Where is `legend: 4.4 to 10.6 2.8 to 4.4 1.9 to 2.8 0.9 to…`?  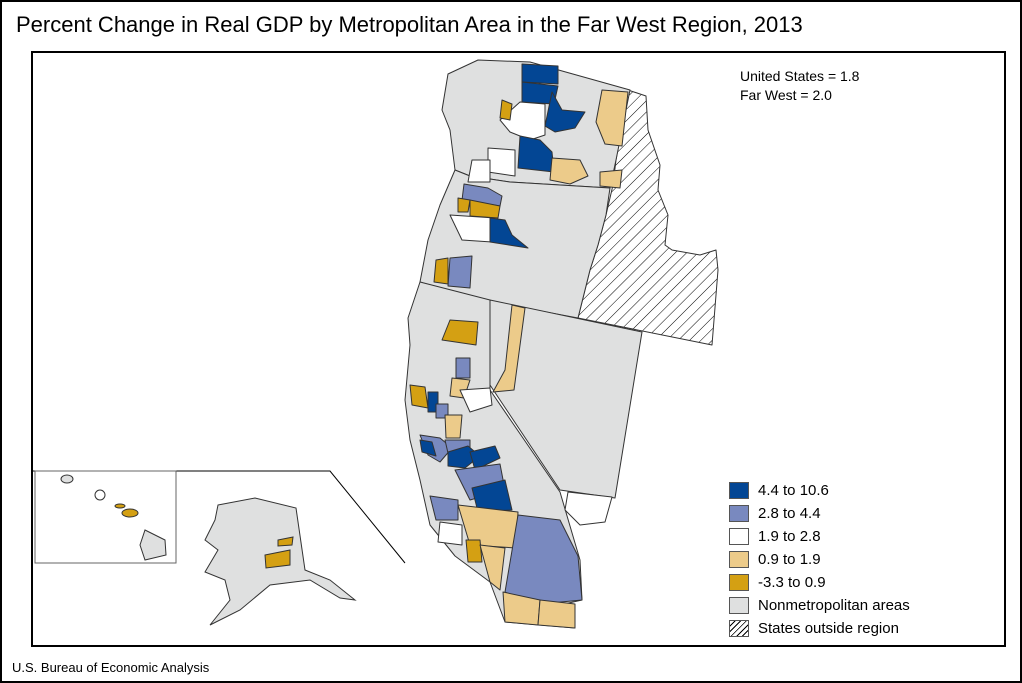
legend: 4.4 to 10.6 2.8 to 4.4 1.9 to 2.8 0.9 to… is located at coordinates (819, 559).